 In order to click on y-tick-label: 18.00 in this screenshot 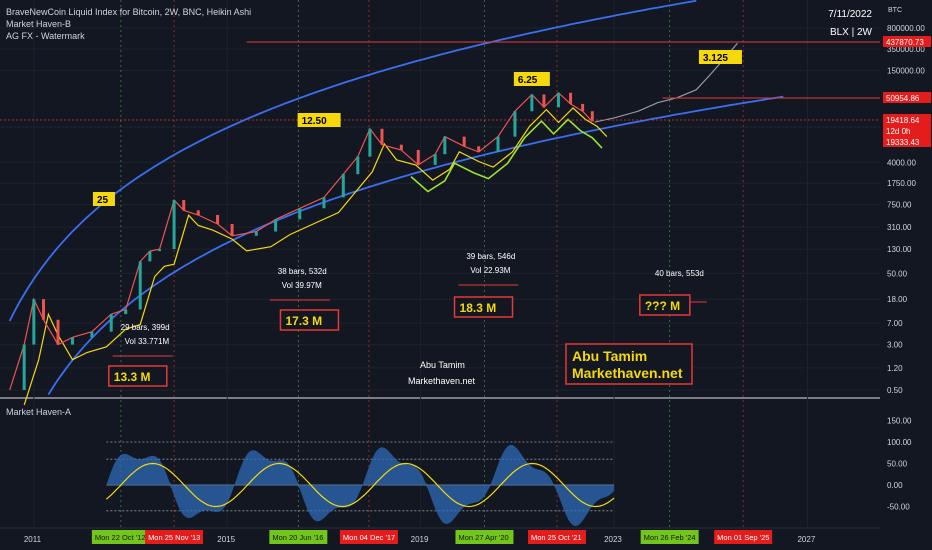, I will do `click(897, 299)`.